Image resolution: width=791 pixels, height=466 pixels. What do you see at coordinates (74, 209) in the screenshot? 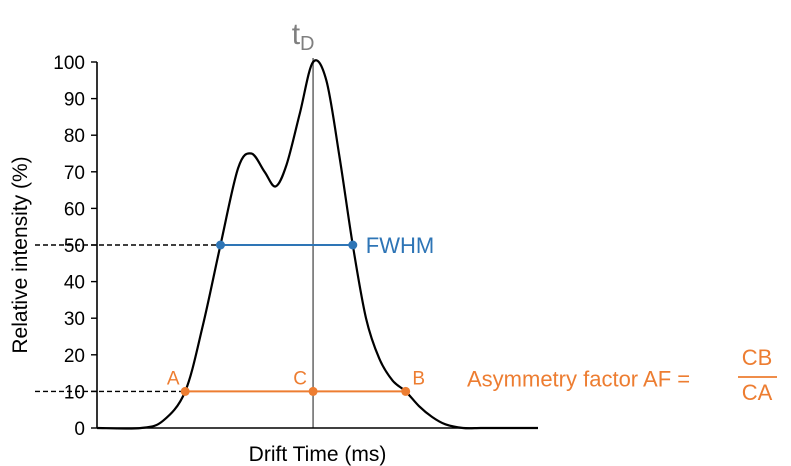
I see `y-tick-label: 60` at bounding box center [74, 209].